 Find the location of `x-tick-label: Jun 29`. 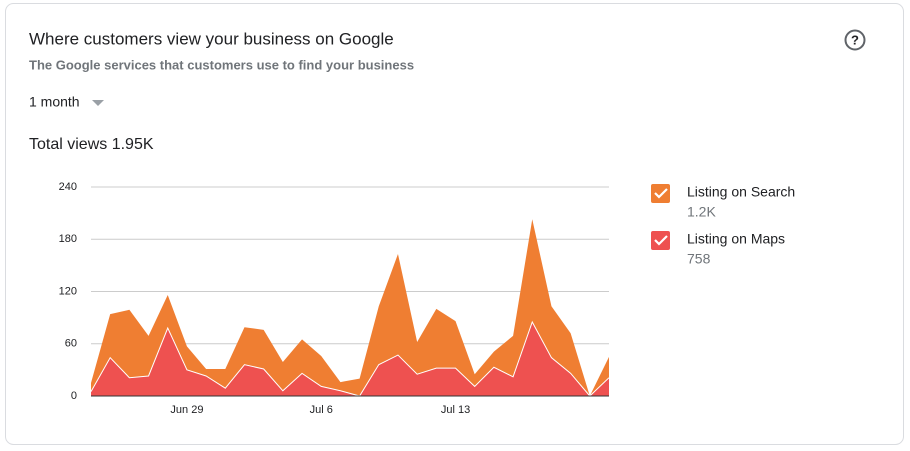

x-tick-label: Jun 29 is located at coordinates (186, 410).